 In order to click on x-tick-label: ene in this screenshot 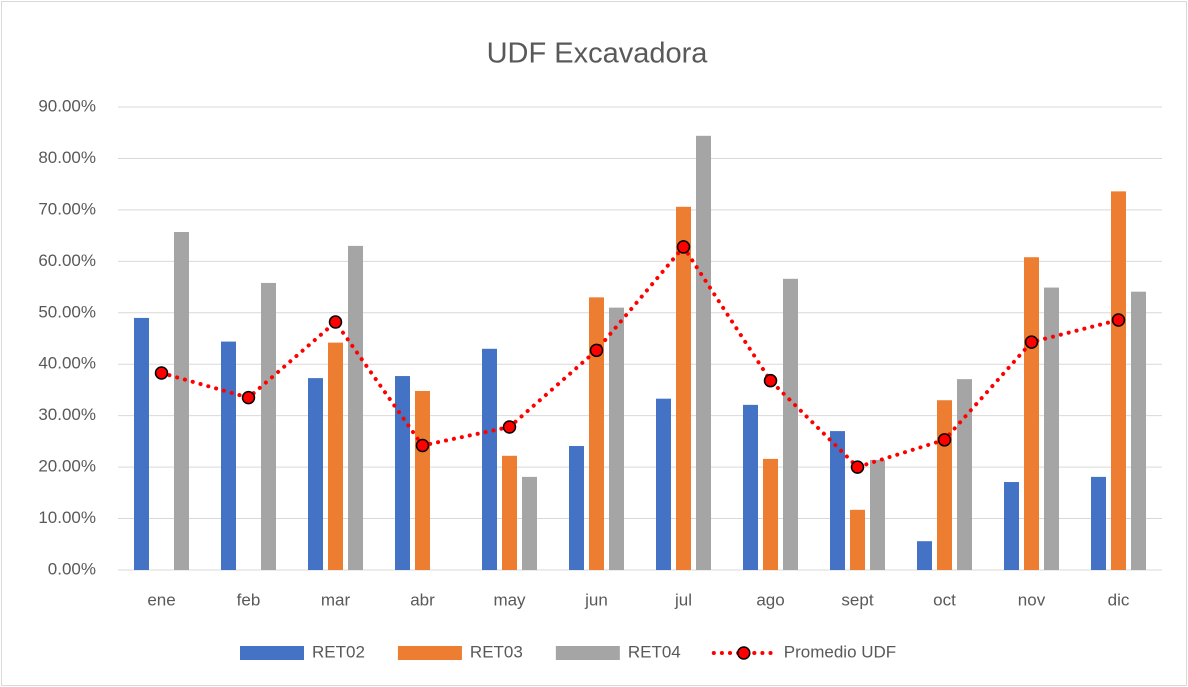, I will do `click(161, 599)`.